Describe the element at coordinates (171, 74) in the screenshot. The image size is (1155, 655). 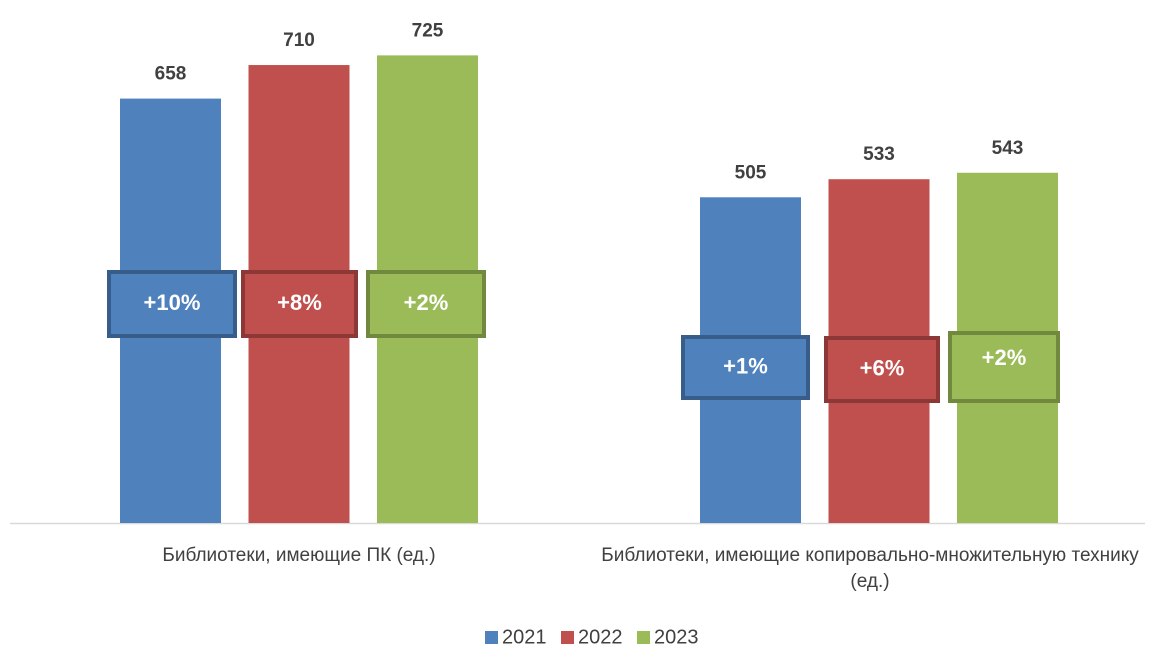
I see `data-label: 658` at that location.